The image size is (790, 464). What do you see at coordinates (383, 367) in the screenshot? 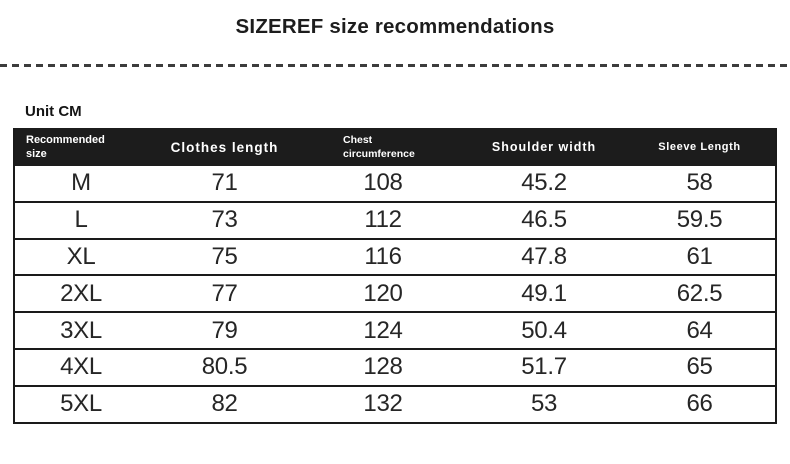
I see `cell-chest-circumference: 128` at bounding box center [383, 367].